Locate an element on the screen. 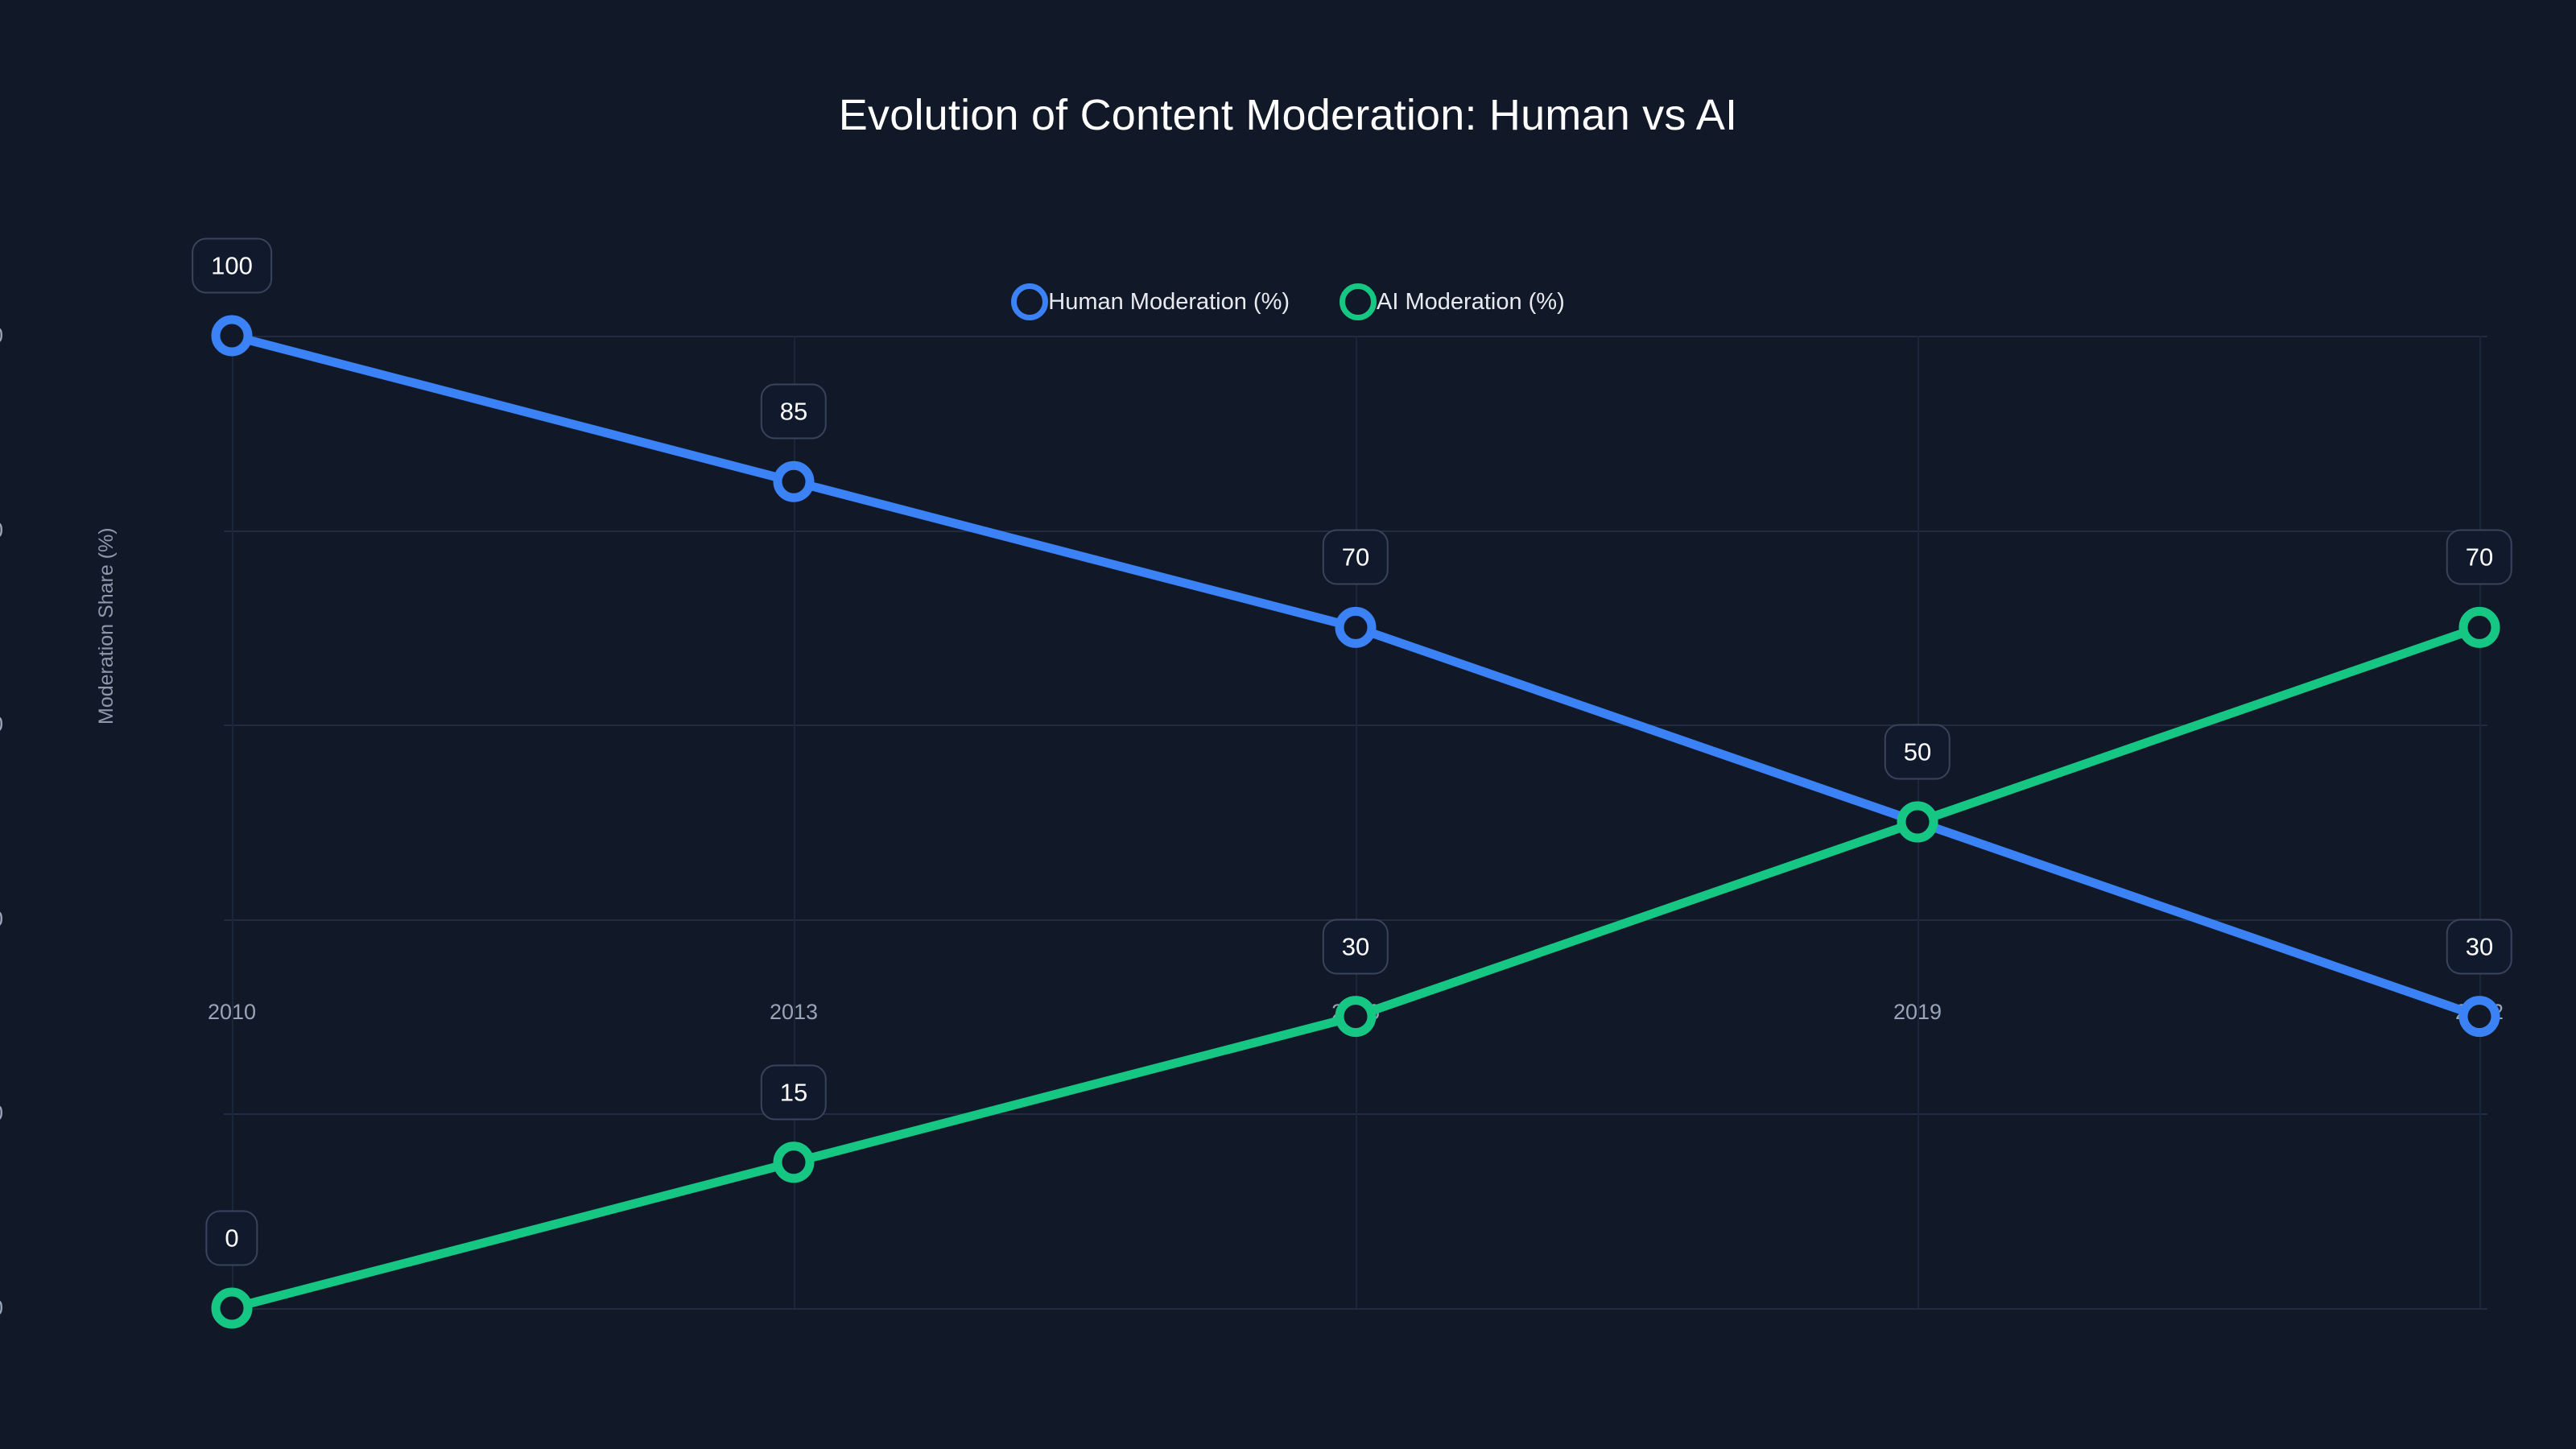 This screenshot has width=2576, height=1449. y-axis-tick-label: 80 is located at coordinates (1, 530).